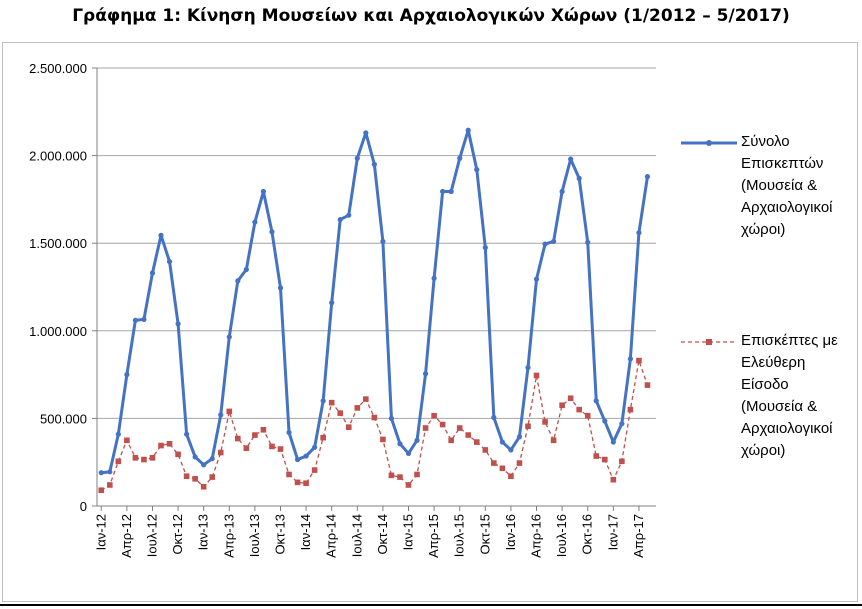 The image size is (862, 609). I want to click on x-tick-label: Απρ-13, so click(228, 536).